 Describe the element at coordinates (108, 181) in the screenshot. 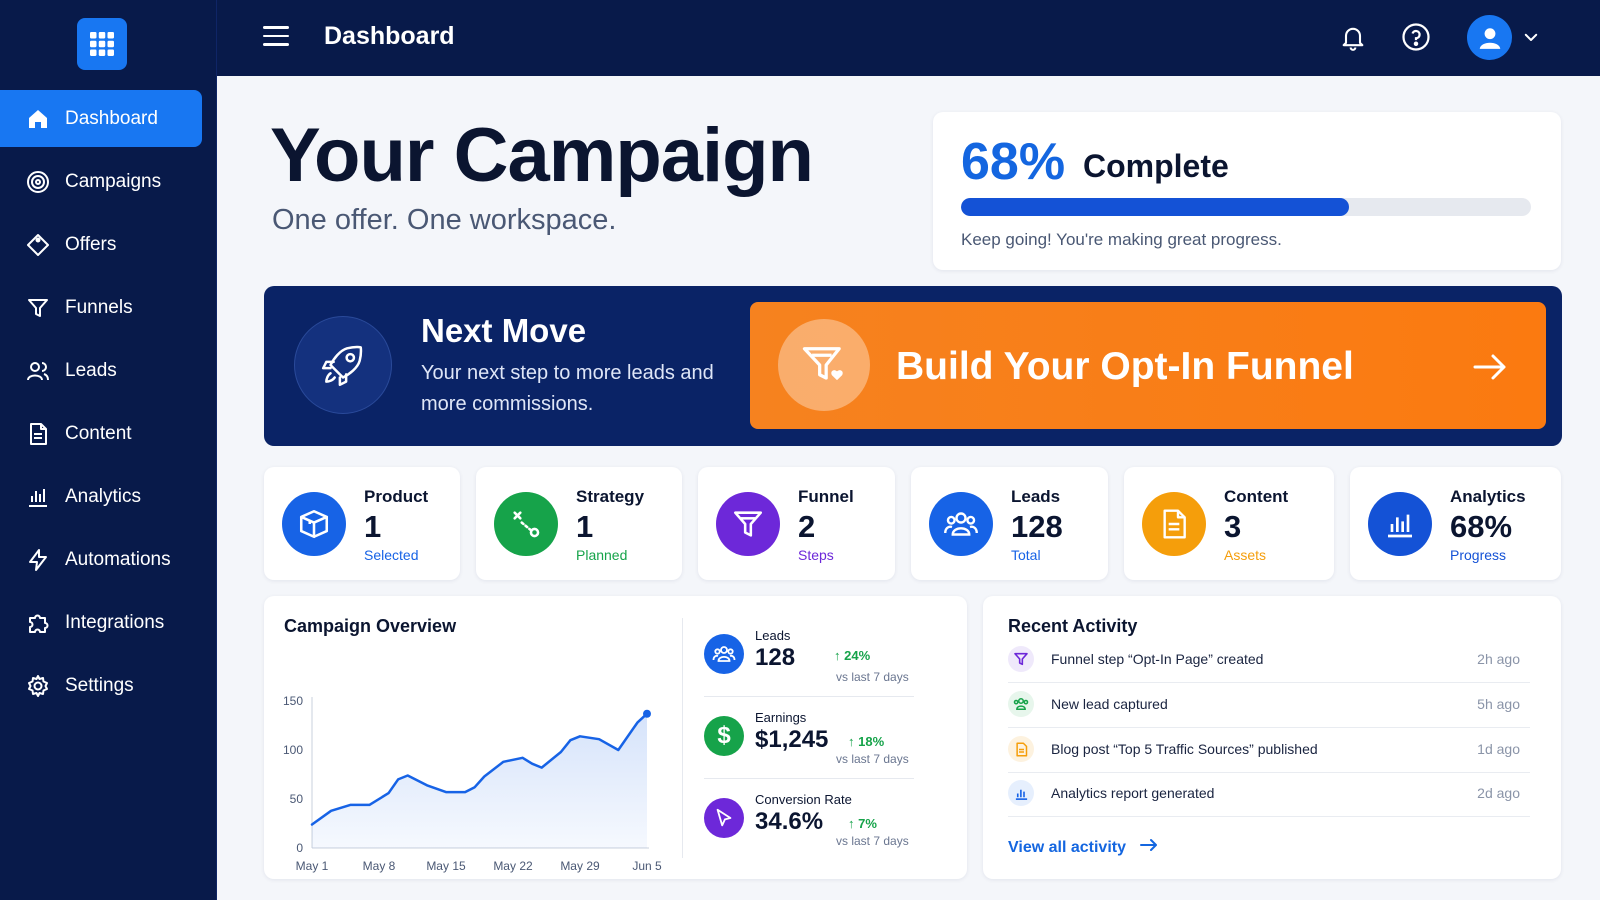

I see `sidebar-item-campaigns: Campaigns` at that location.